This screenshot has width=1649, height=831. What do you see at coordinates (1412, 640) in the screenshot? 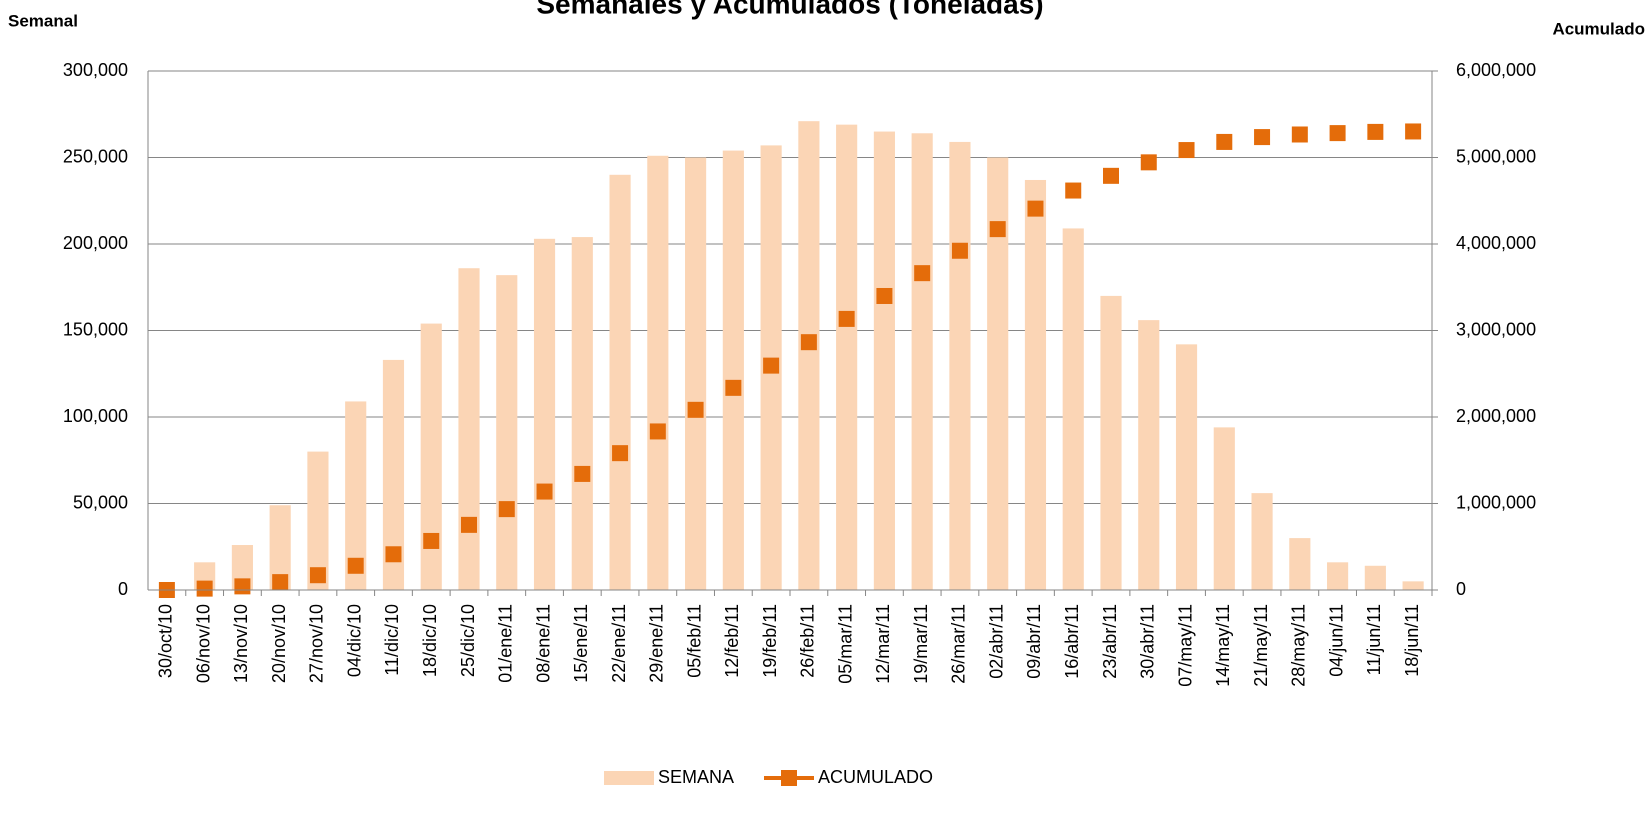
I see `x-tick-label: 18/jun/11` at bounding box center [1412, 640].